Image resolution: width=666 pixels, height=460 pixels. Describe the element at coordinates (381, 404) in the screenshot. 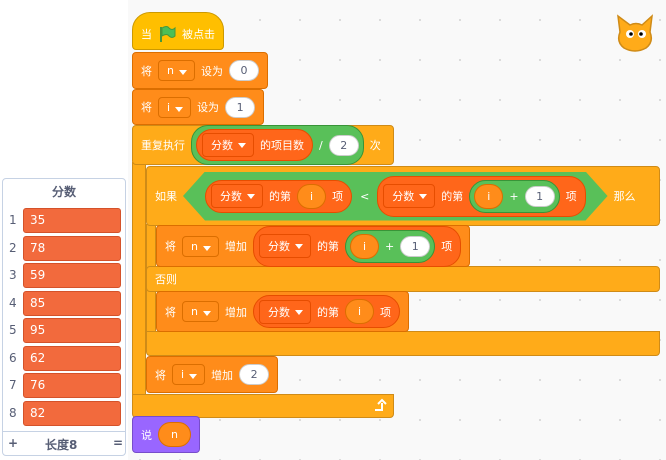

I see `loop-arrow-icon` at that location.